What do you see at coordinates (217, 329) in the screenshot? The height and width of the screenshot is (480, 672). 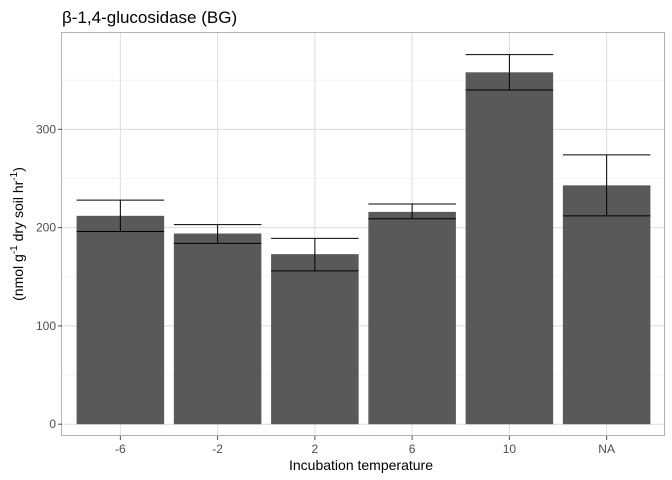 I see `bar--2` at bounding box center [217, 329].